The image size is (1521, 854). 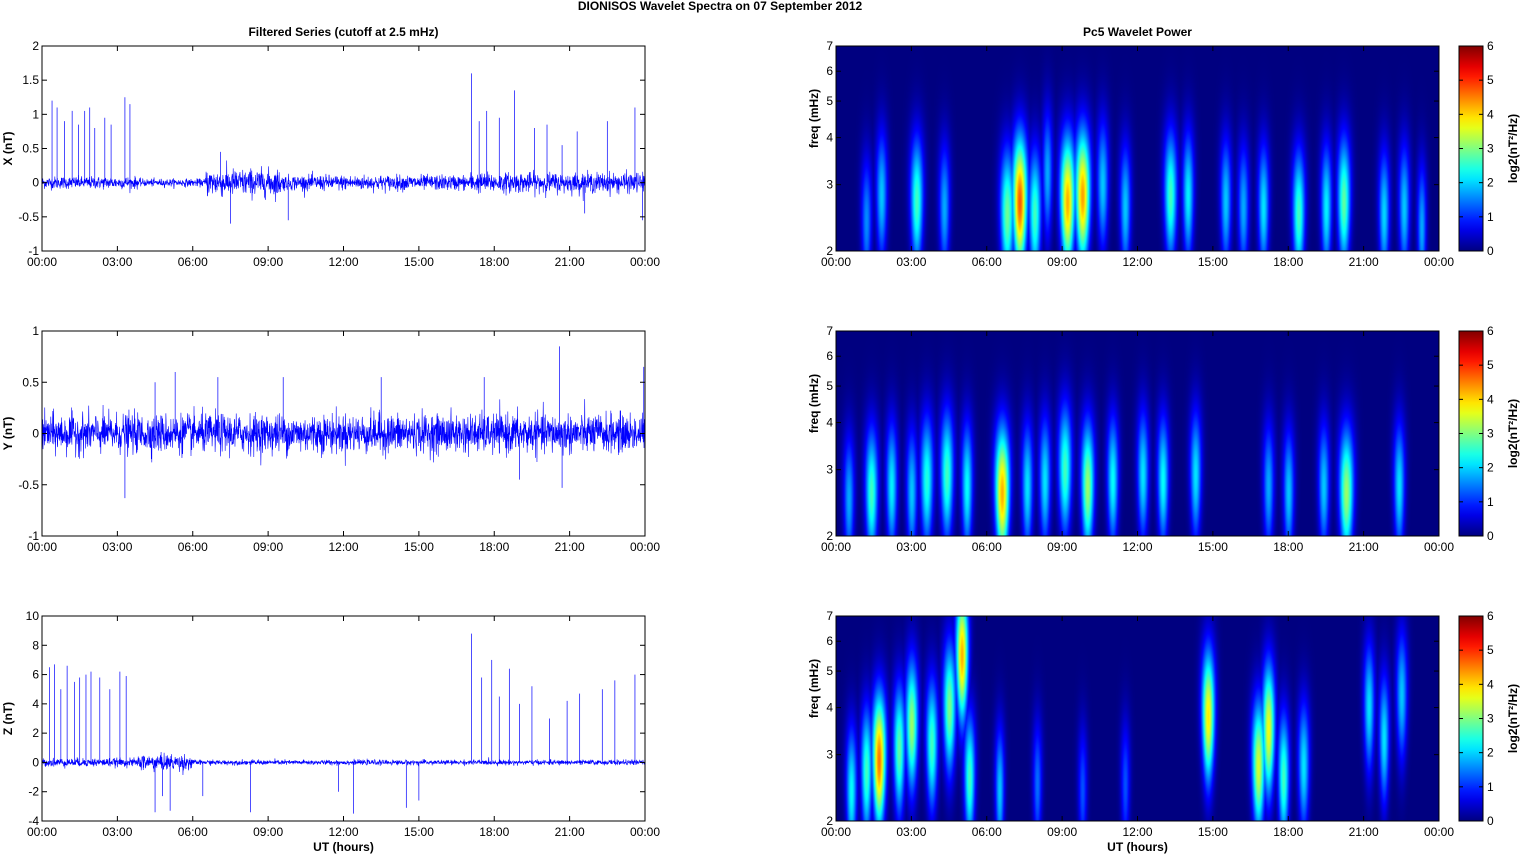 I want to click on colorbar: 0 1 2 3 4 5 6 log2(nT²/Hz), so click(x=1489, y=718).